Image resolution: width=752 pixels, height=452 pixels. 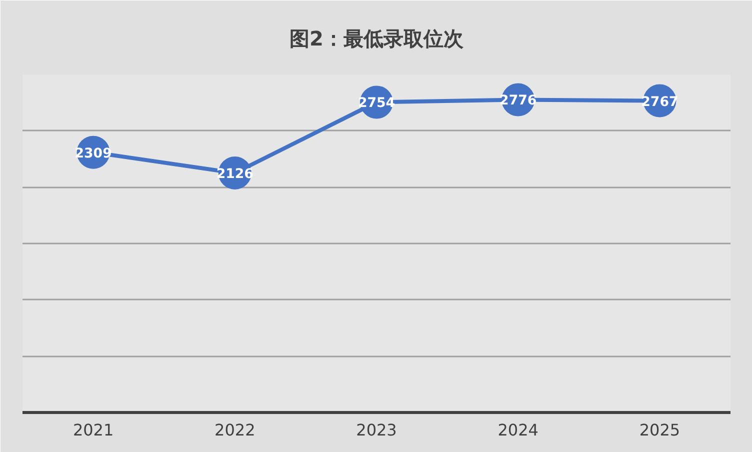 I want to click on x-tick-label: 2025, so click(x=659, y=430).